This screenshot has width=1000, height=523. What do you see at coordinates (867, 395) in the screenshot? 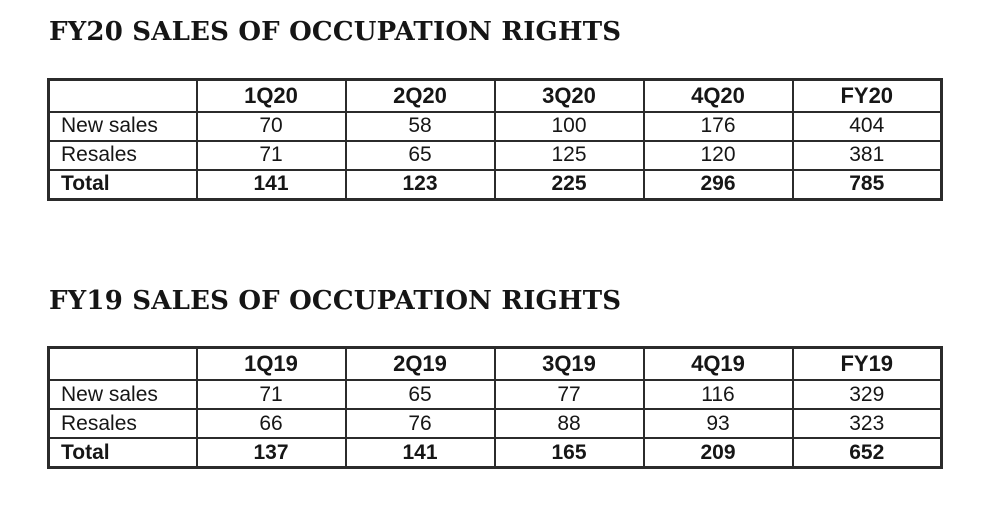
I see `data-cell: 329` at bounding box center [867, 395].